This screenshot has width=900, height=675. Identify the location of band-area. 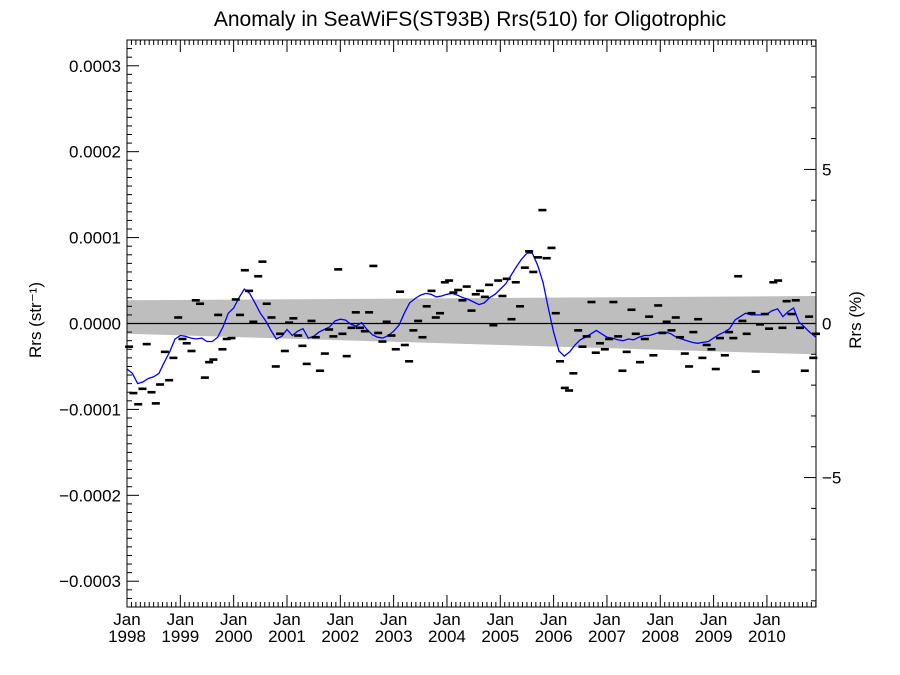
(471, 325).